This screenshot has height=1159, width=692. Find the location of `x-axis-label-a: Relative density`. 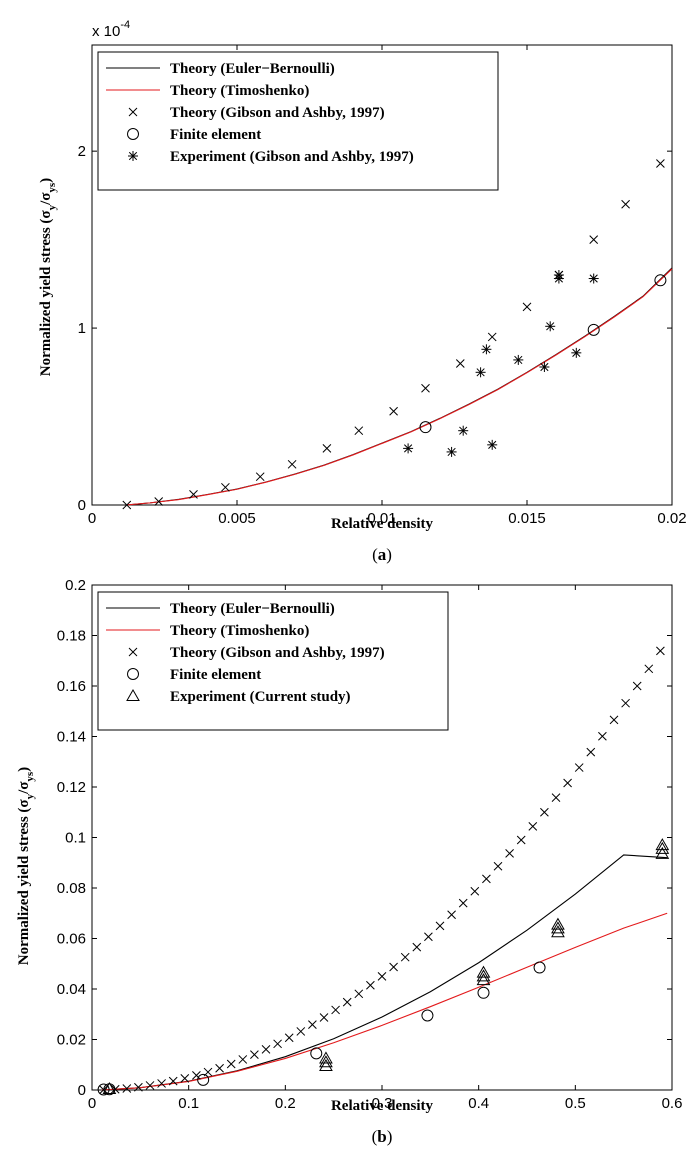

x-axis-label-a: Relative density is located at coordinates (382, 524).